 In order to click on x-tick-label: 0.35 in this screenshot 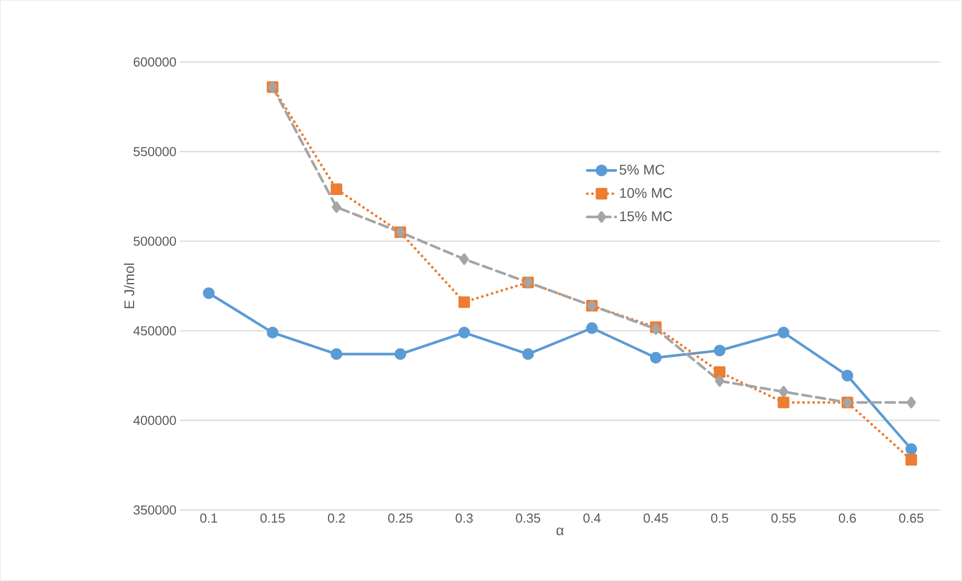, I will do `click(528, 518)`.